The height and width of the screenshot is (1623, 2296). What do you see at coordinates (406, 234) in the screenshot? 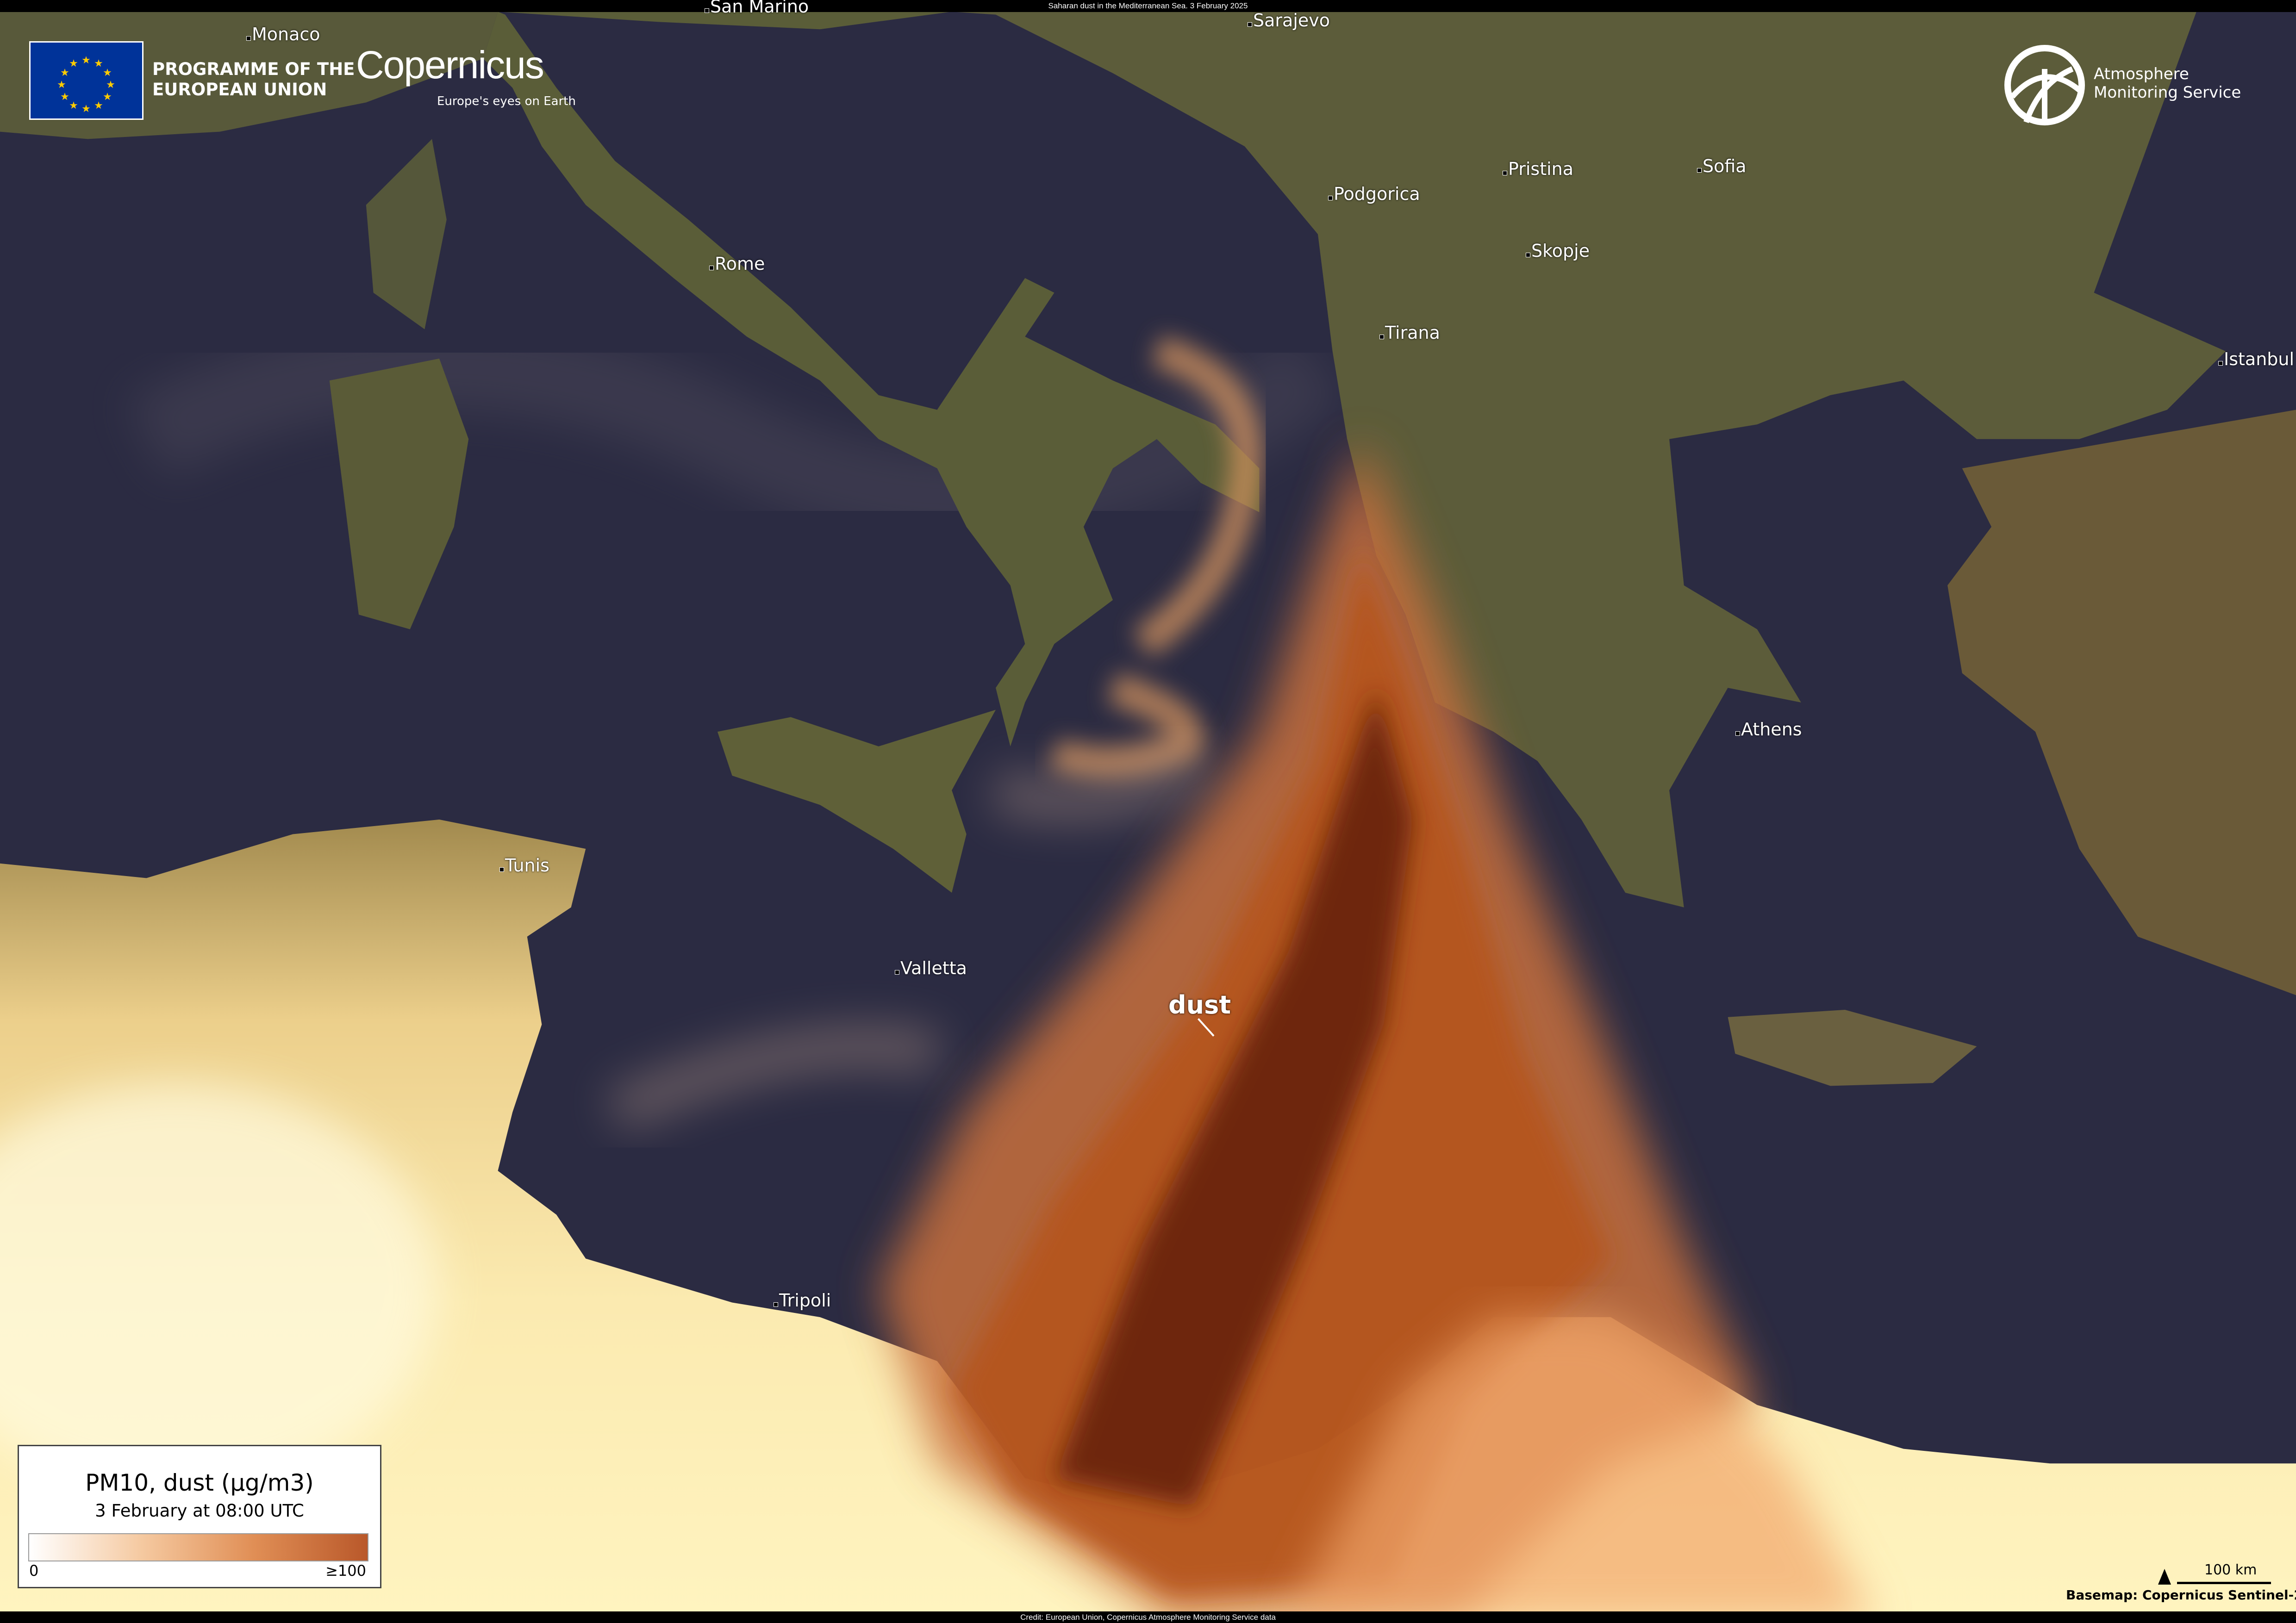
I see `land-corsica` at bounding box center [406, 234].